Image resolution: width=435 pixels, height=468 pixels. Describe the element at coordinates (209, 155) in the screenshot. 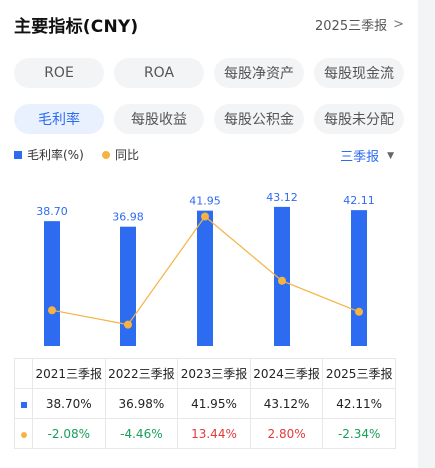

I see `chart-legend: 毛利率(%) 同比 三季报 ▼` at that location.